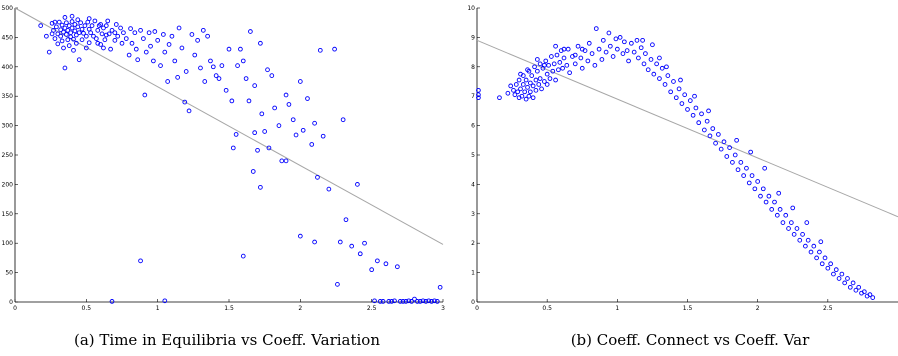 This screenshot has height=356, width=898. What do you see at coordinates (547, 308) in the screenshot?
I see `x-tick-label: 0.5` at bounding box center [547, 308].